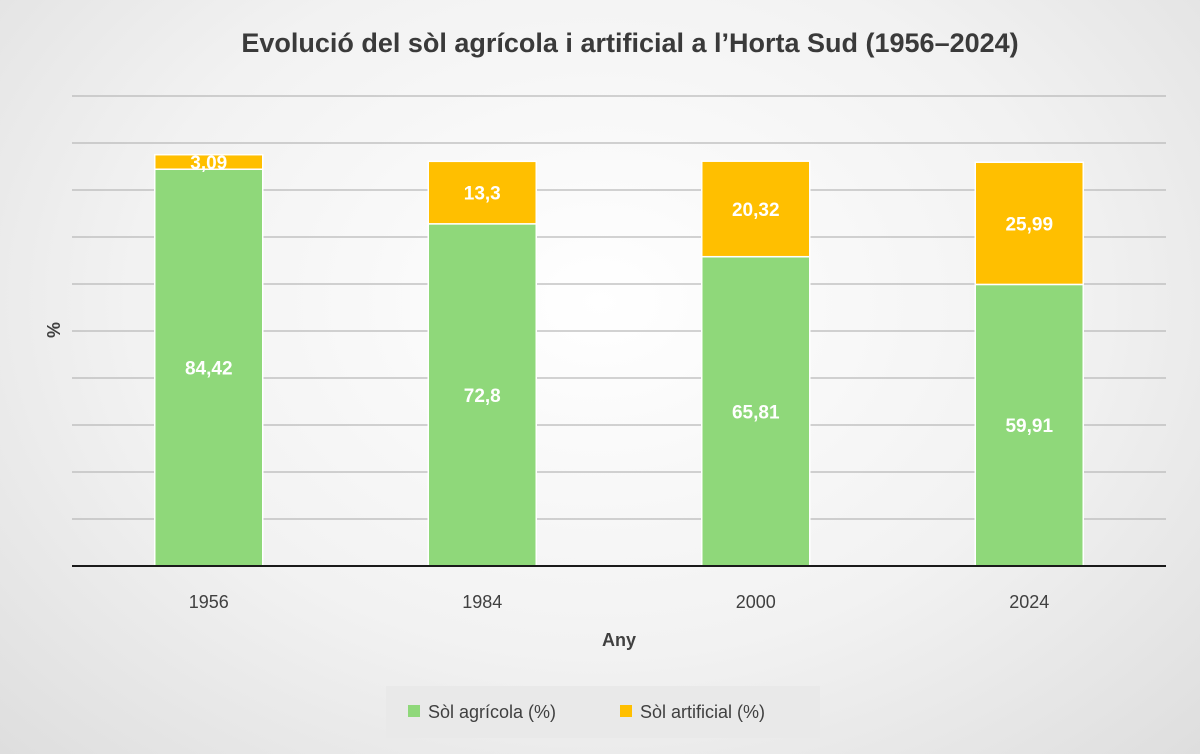 This screenshot has width=1200, height=754. I want to click on bar-agricola-1984, so click(482, 395).